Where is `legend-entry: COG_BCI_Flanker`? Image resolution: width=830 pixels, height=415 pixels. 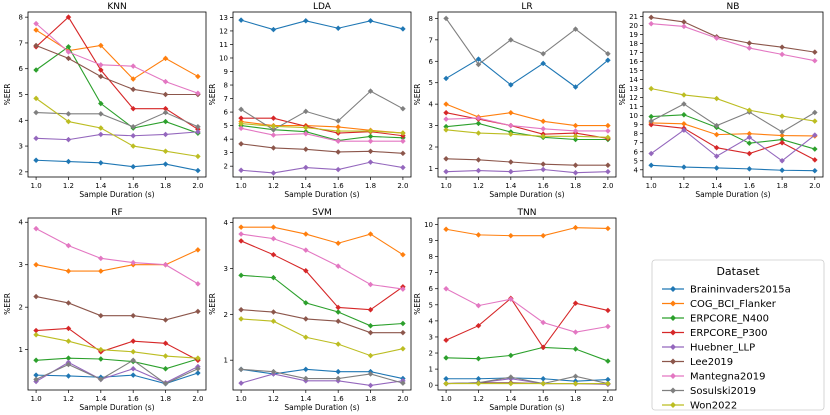 legend-entry: COG_BCI_Flanker is located at coordinates (719, 304).